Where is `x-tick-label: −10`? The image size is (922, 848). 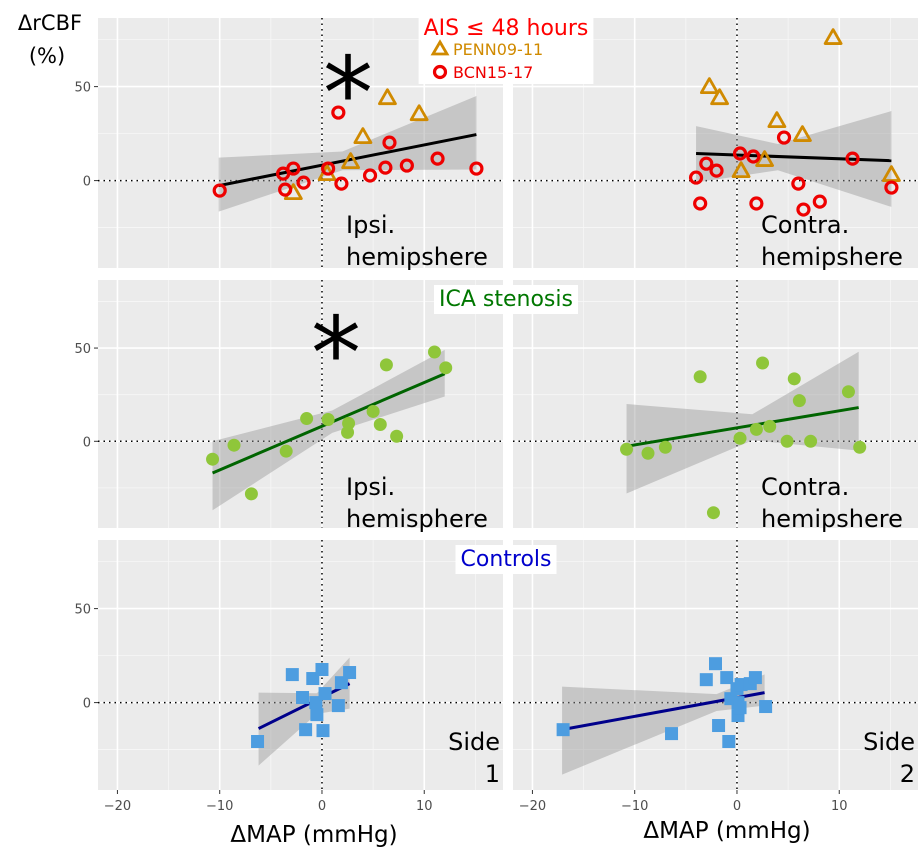 x-tick-label: −10 is located at coordinates (634, 806).